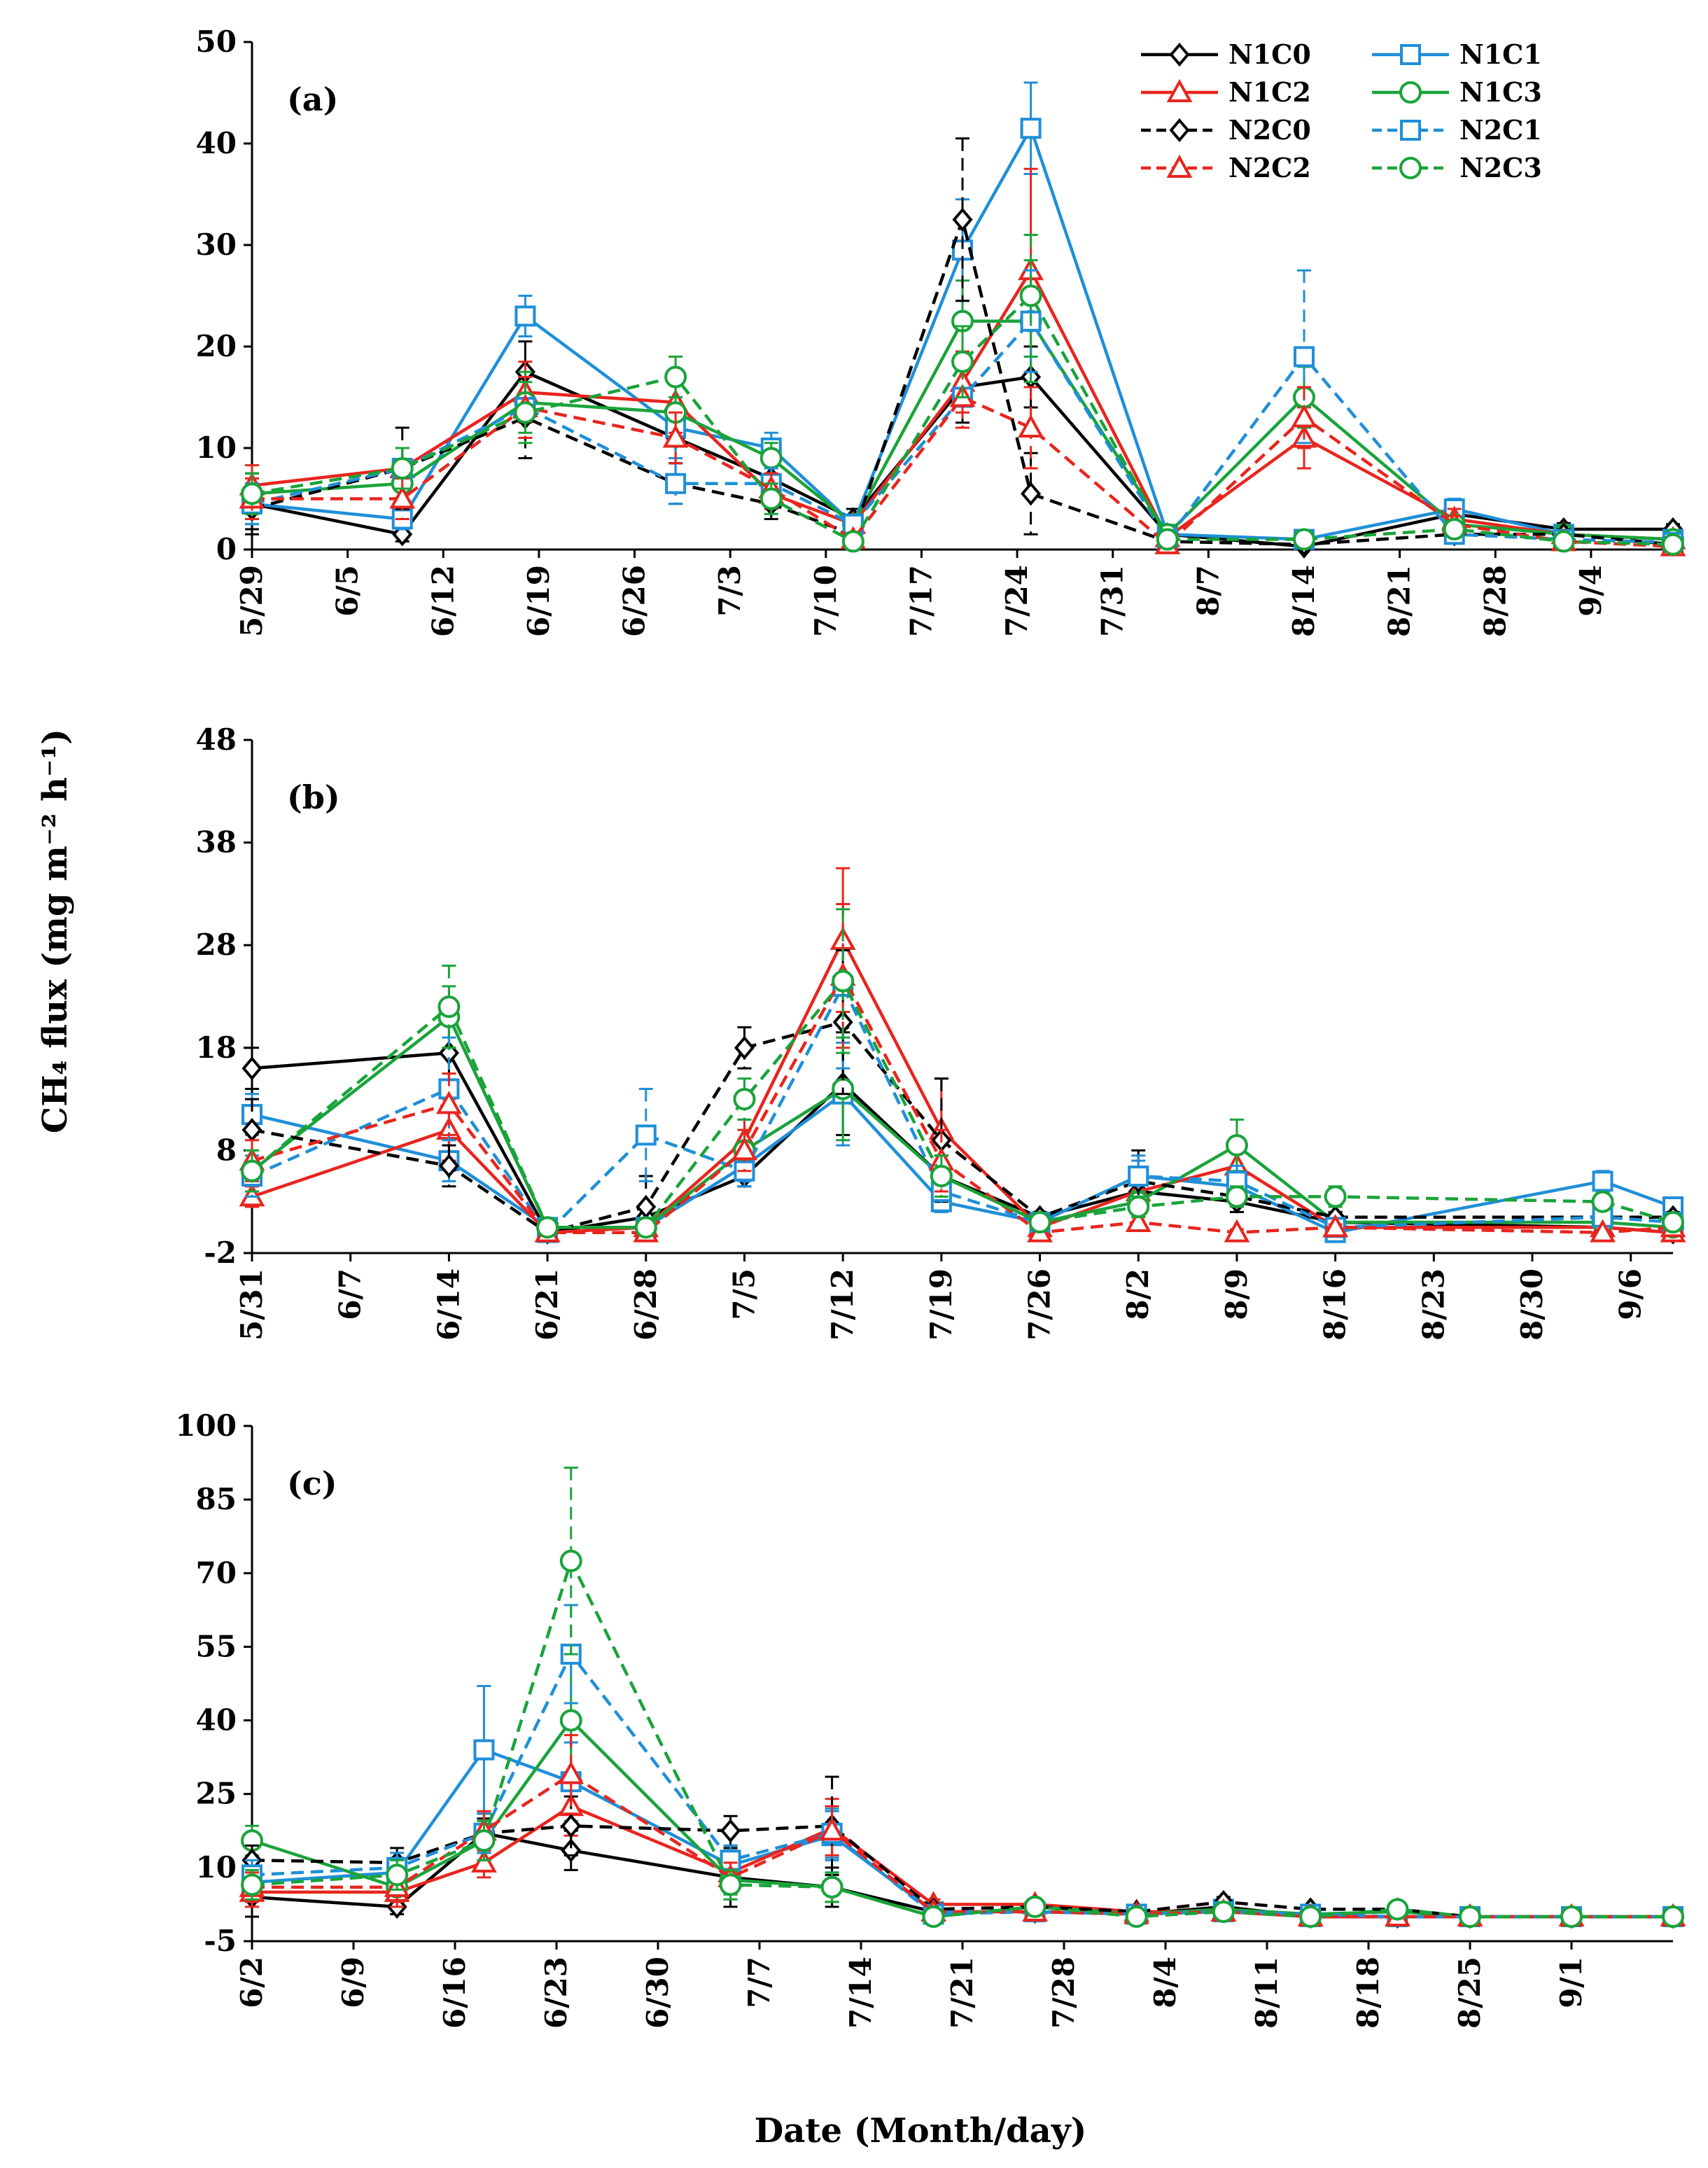 The image size is (1708, 2168). I want to click on x-tick-label: 7/14, so click(861, 1993).